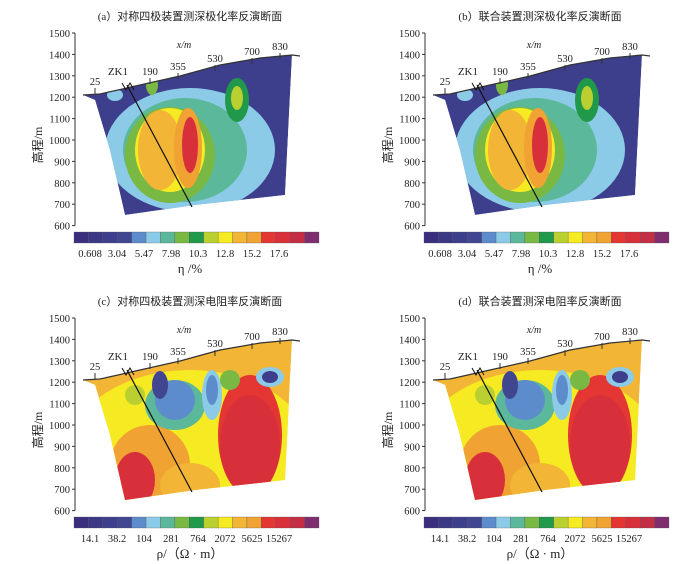 Image resolution: width=700 pixels, height=564 pixels. What do you see at coordinates (494, 254) in the screenshot?
I see `colorbar-label: 5.47` at bounding box center [494, 254].